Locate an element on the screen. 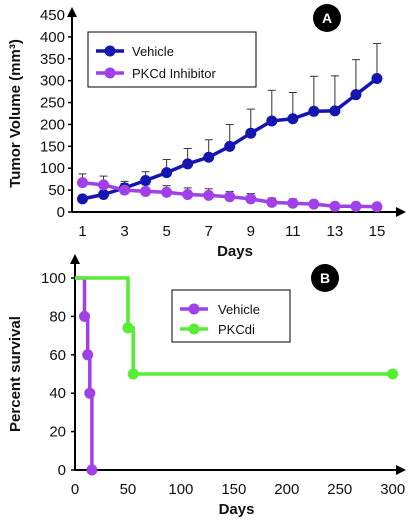 The height and width of the screenshot is (523, 410). panel-a-badge: A is located at coordinates (327, 18).